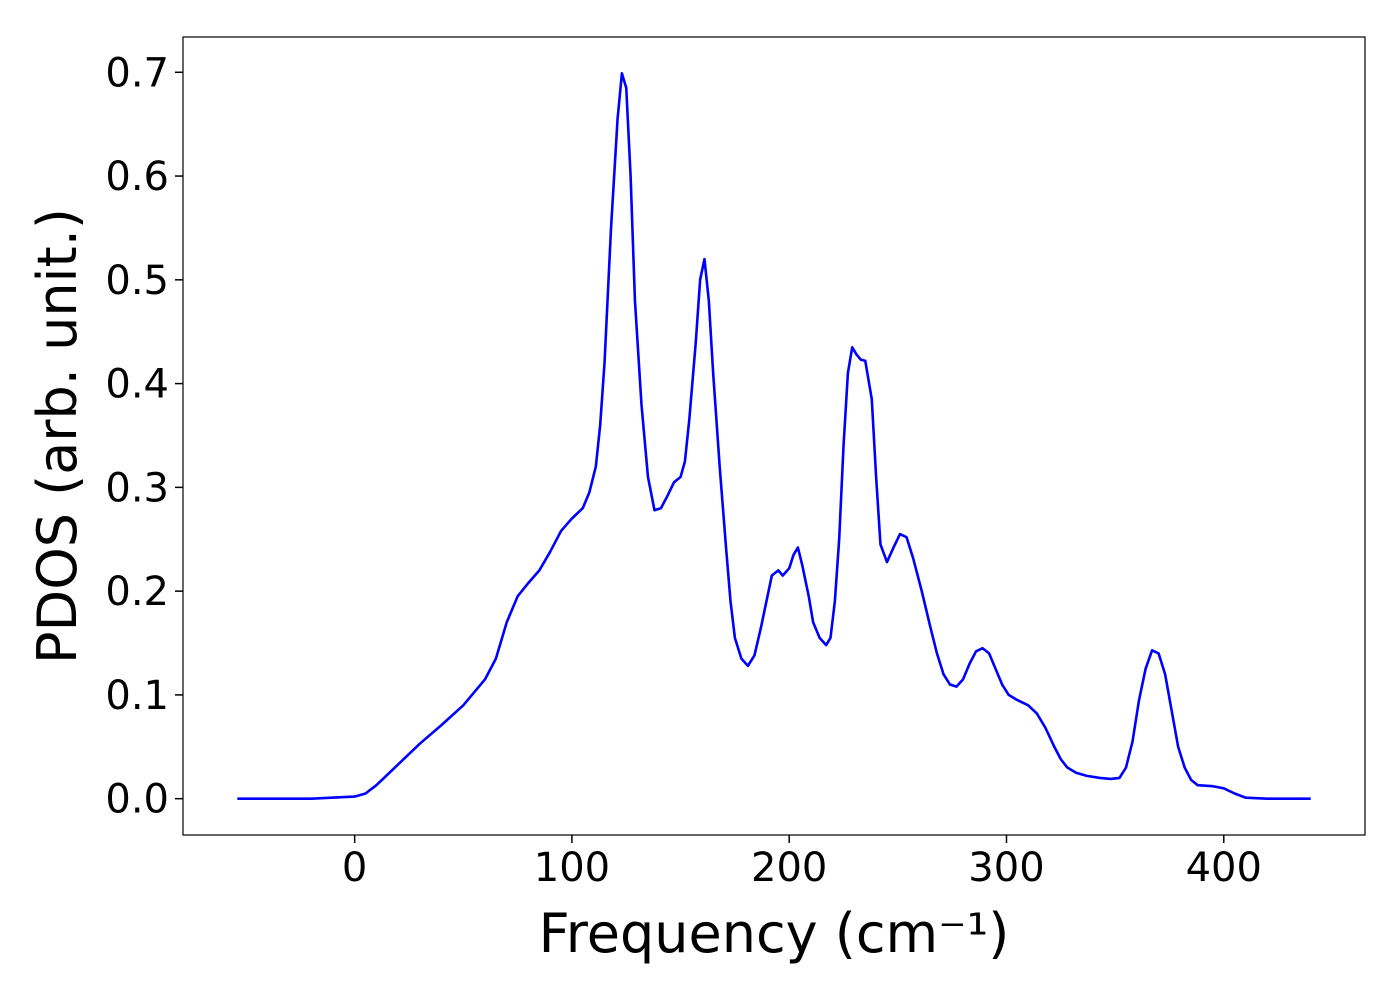 This screenshot has width=1400, height=1000. I want to click on x-tick-label: 0, so click(354, 868).